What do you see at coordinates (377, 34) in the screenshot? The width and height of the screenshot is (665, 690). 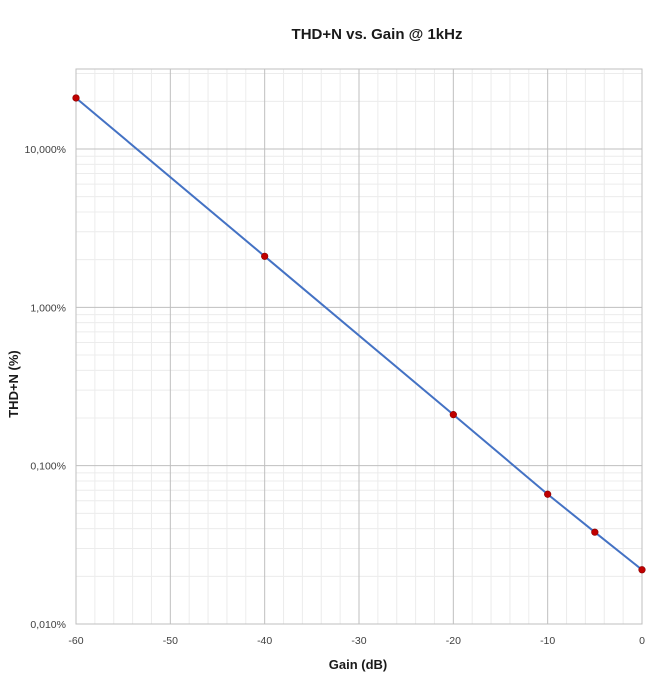 I see `chart-title: THD+N vs. Gain @ 1kHz` at bounding box center [377, 34].